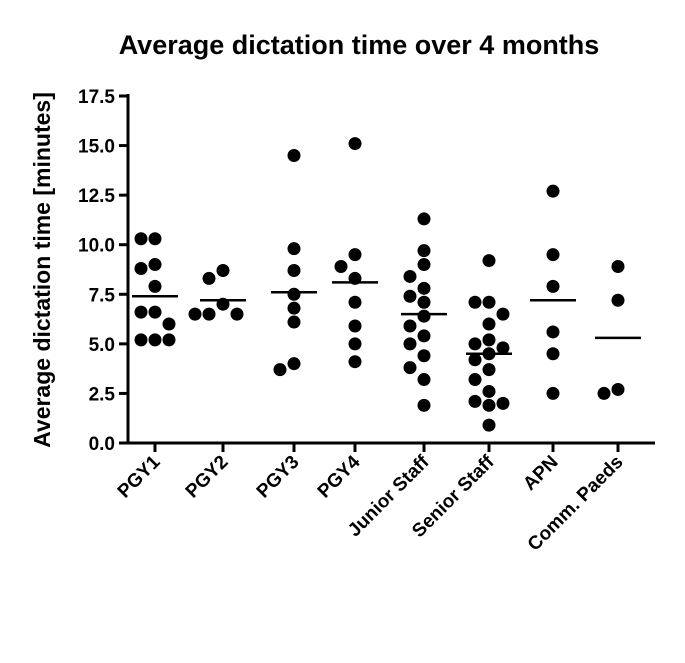  Describe the element at coordinates (102, 394) in the screenshot. I see `y-tick-label: 2.5` at that location.